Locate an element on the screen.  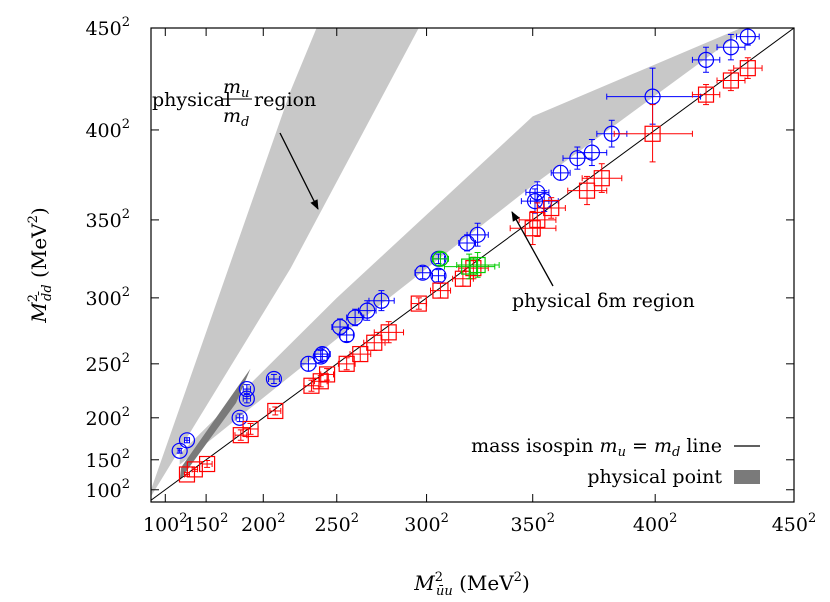
x-tick-label: 2502 is located at coordinates (336, 523).